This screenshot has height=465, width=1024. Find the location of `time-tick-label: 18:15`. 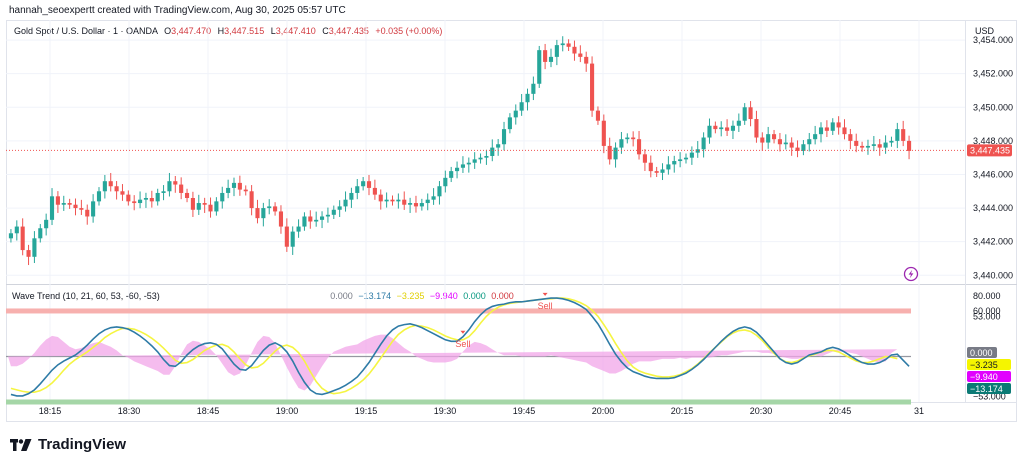

time-tick-label: 18:15 is located at coordinates (50, 411).